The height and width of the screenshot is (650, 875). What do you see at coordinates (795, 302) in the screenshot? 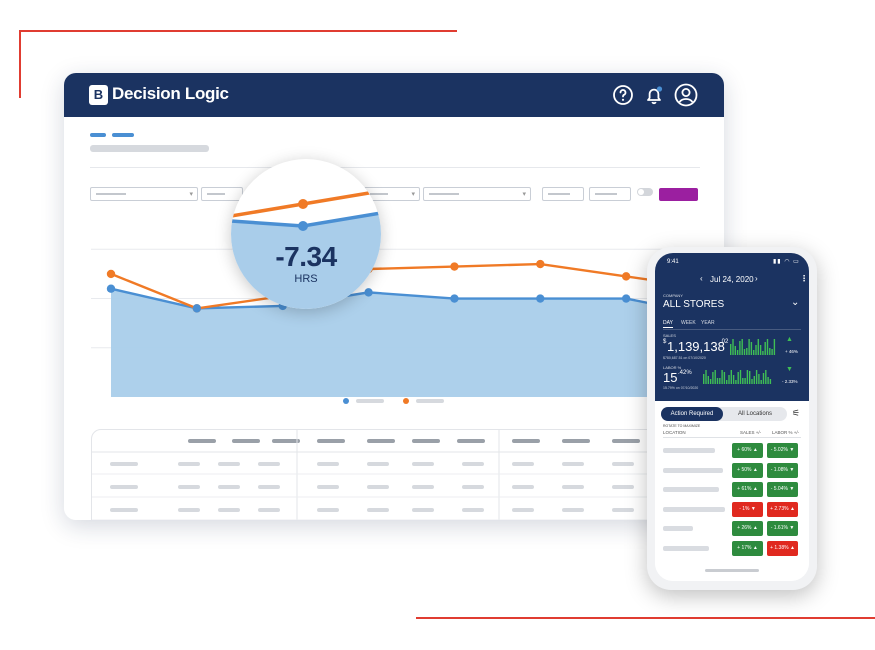
I see `chevron-down-icon: ⌄` at bounding box center [795, 302].